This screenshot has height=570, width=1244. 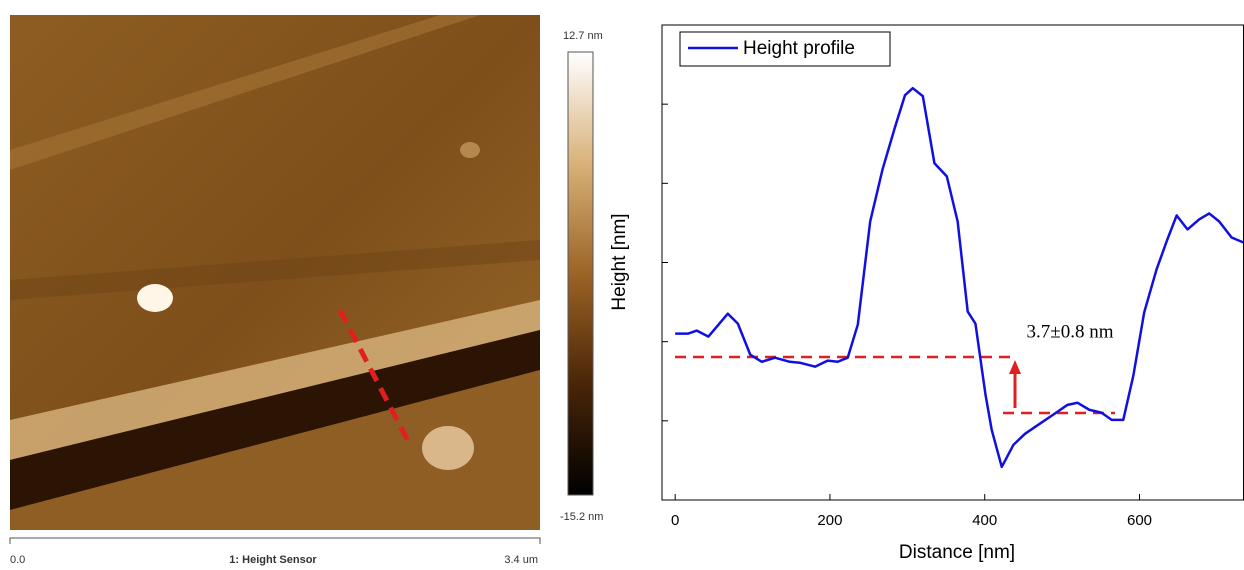 What do you see at coordinates (619, 261) in the screenshot?
I see `y-axis-label: Height [nm]` at bounding box center [619, 261].